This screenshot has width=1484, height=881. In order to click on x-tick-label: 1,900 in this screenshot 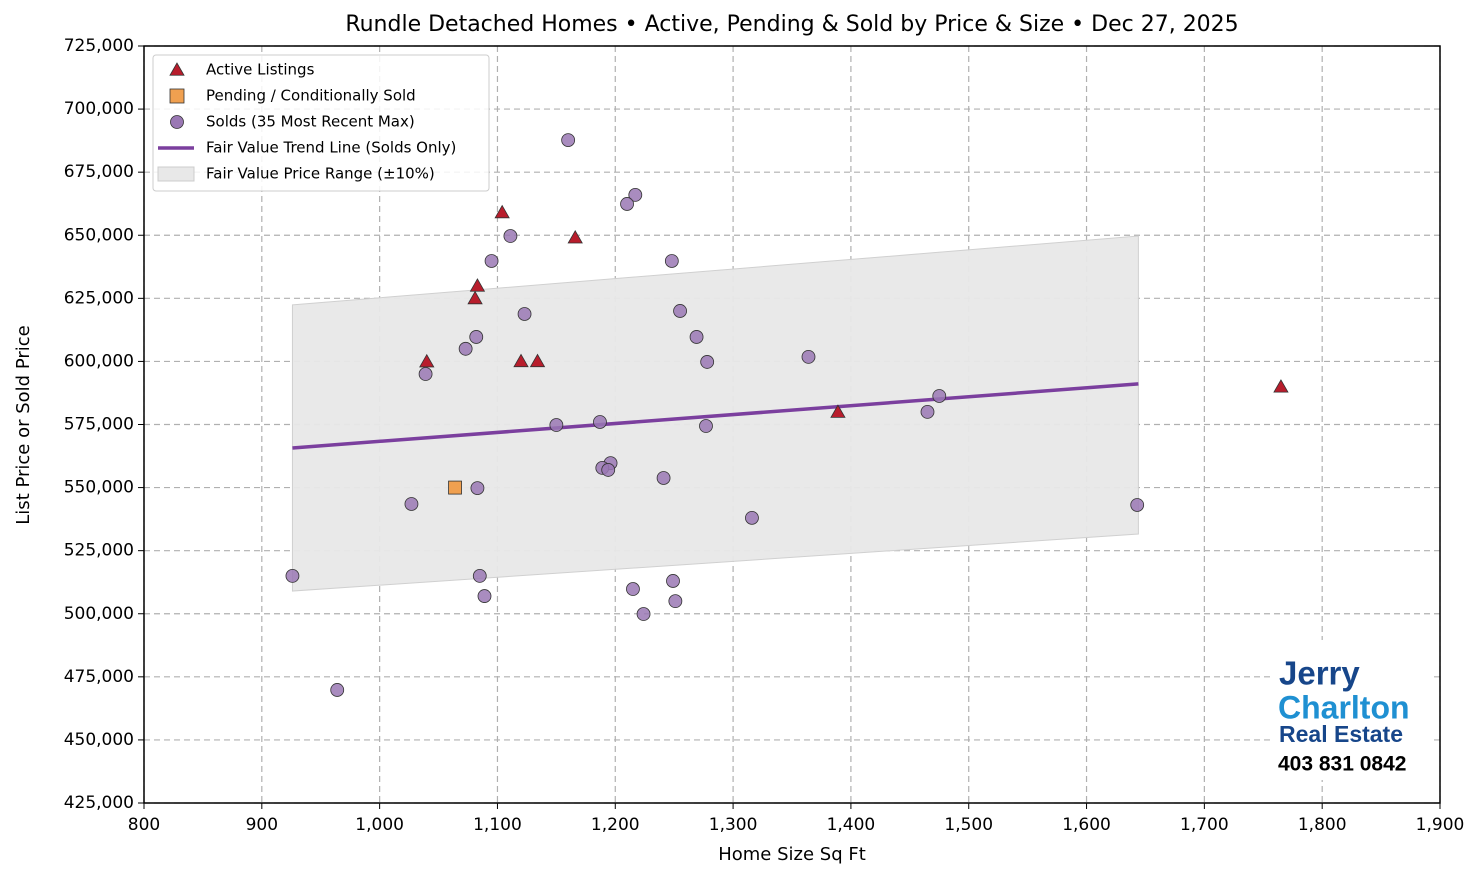, I will do `click(1440, 825)`.